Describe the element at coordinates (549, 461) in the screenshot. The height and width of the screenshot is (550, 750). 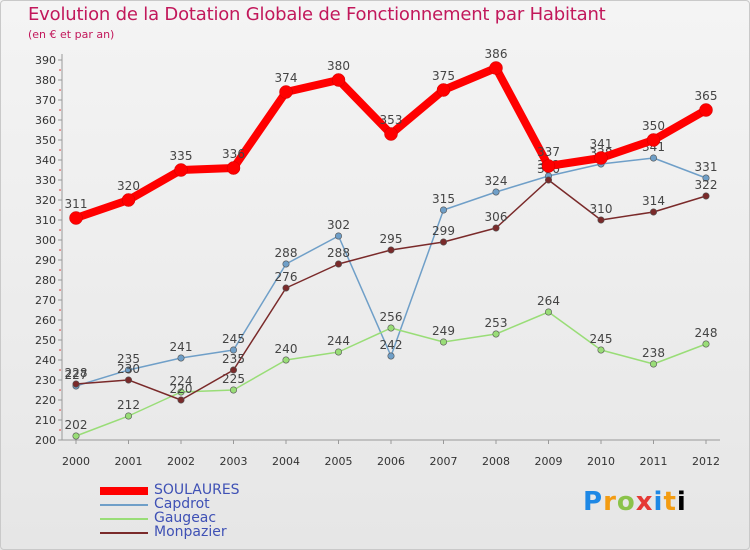
I see `x-tick-label: 2009` at that location.